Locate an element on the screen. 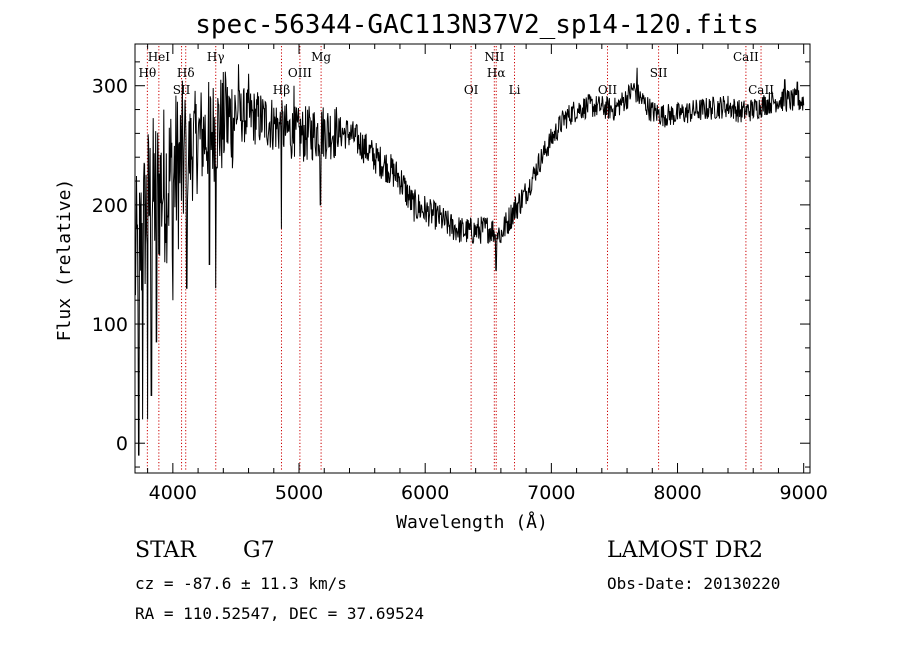 This screenshot has width=900, height=649. redshift-velocity: cz = -87.6 ± 11.3 km/s is located at coordinates (241, 583).